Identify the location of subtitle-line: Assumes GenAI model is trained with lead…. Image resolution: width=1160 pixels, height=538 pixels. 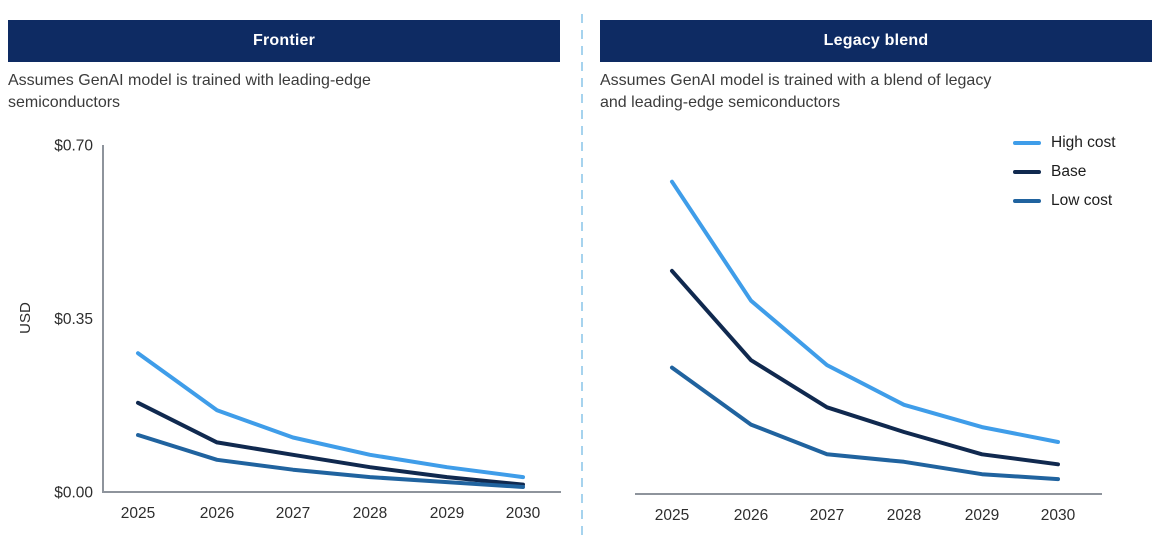
(189, 80).